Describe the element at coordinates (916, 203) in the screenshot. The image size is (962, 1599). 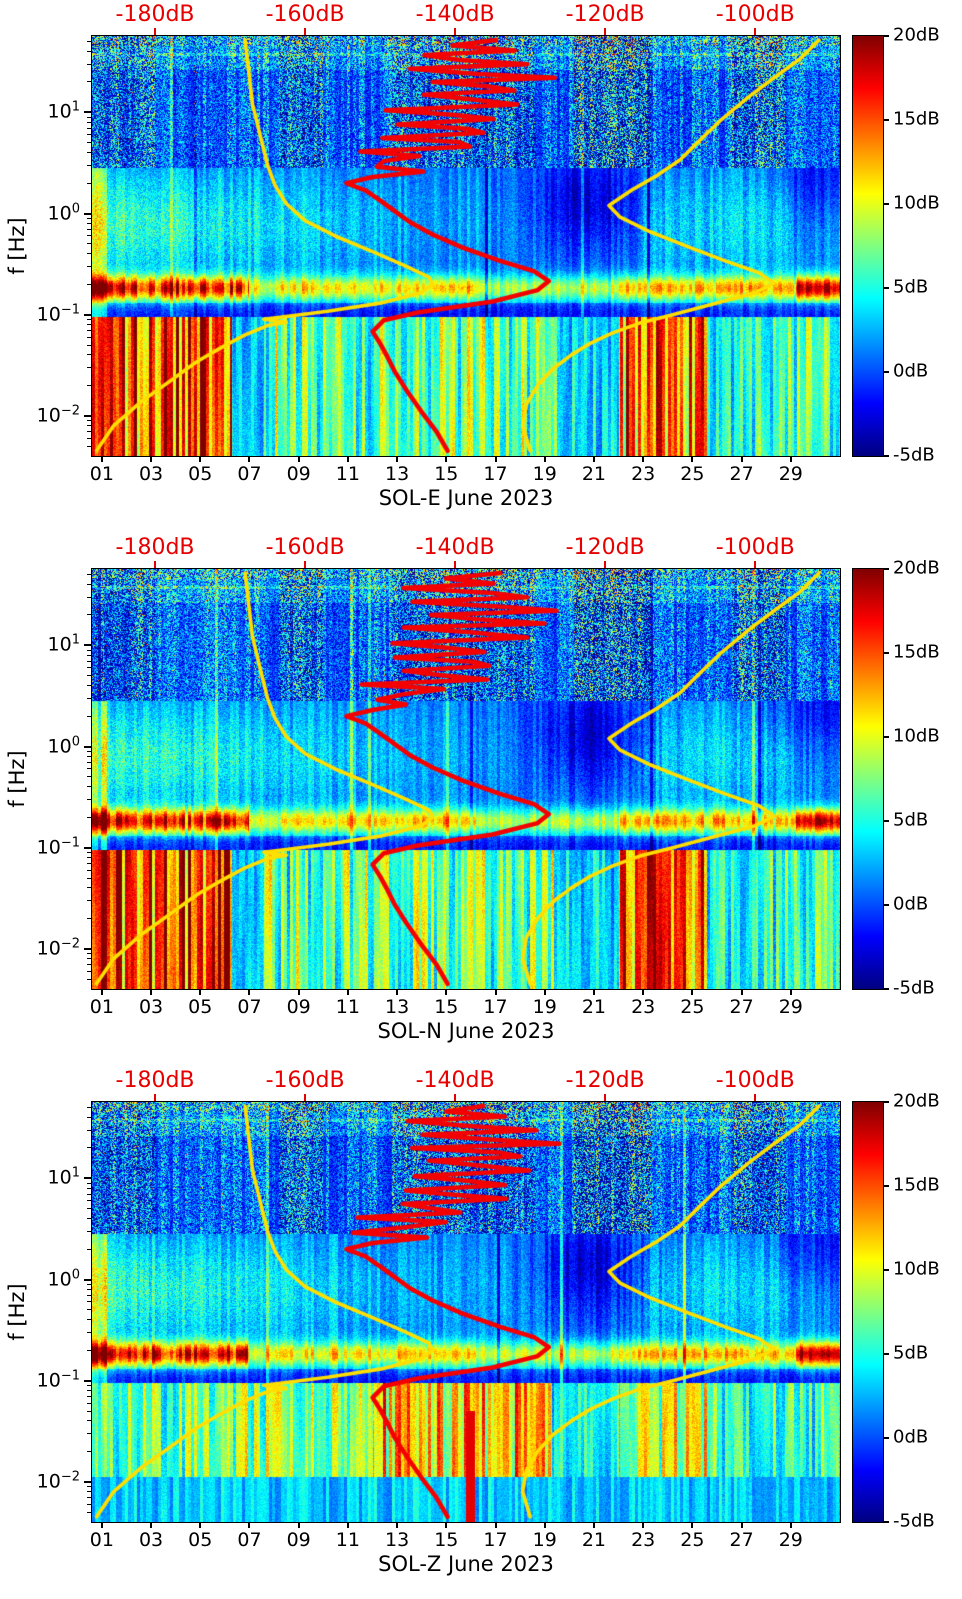
I see `colorbar-tick-label: 10dB` at that location.